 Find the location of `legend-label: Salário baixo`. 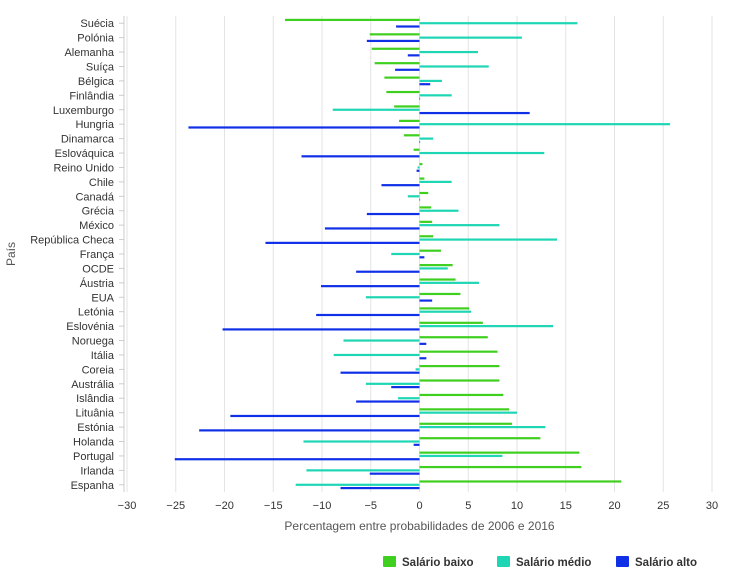

legend-label: Salário baixo is located at coordinates (438, 563).